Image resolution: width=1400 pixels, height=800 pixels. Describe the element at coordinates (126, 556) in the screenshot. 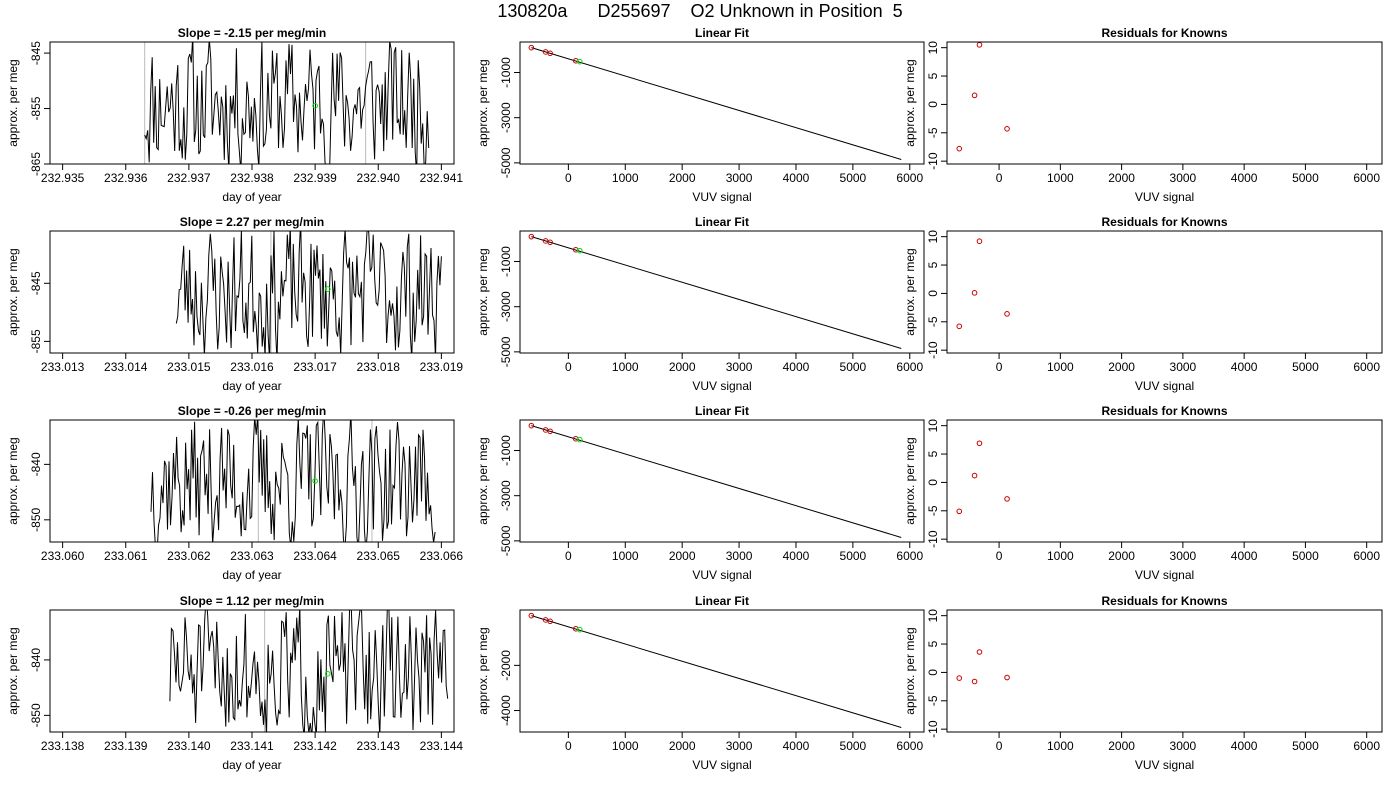

I see `x-tick-label: 233.061` at that location.